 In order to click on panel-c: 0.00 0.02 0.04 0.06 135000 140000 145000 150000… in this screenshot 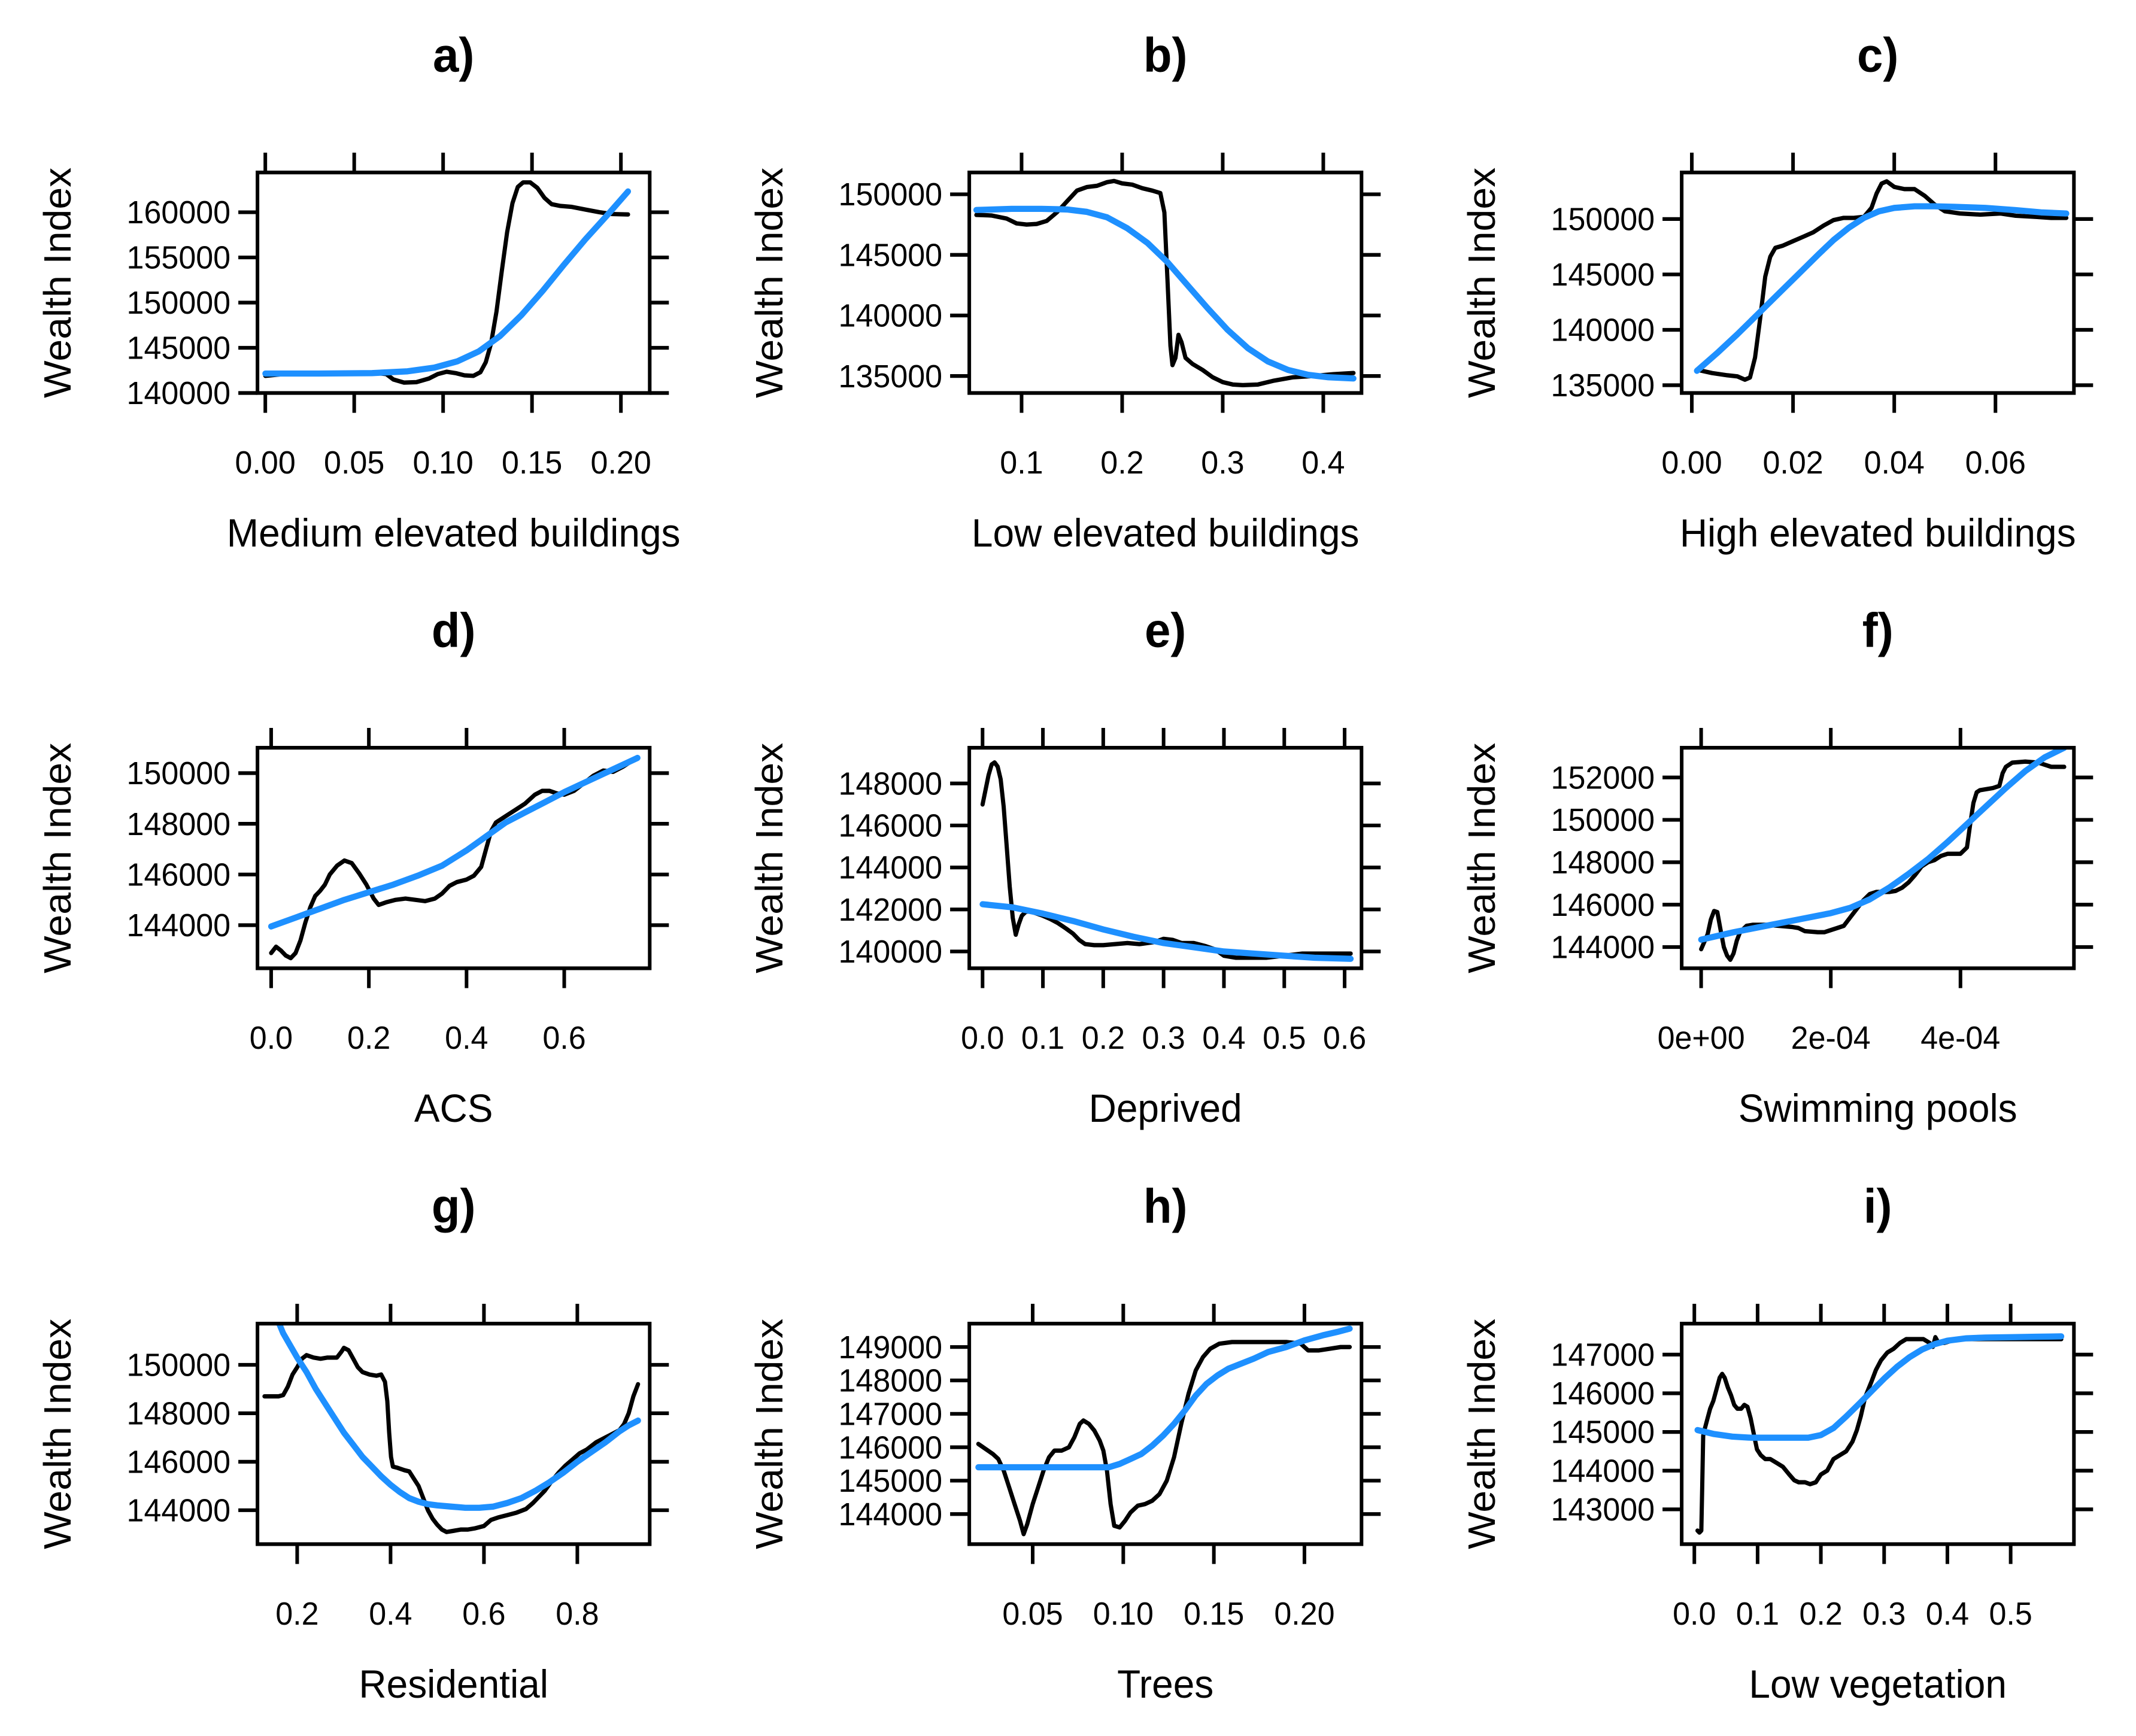, I will do `click(1792, 298)`.